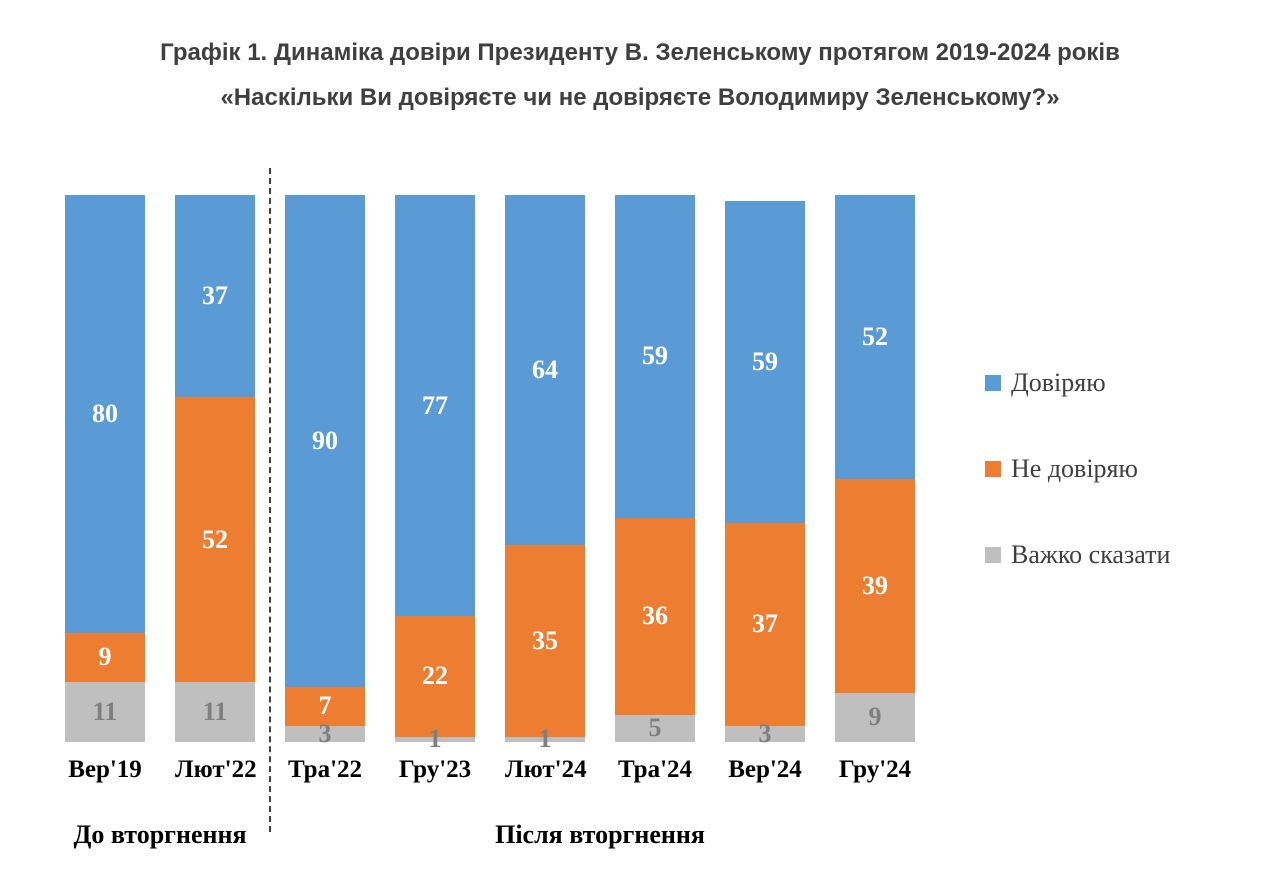  I want to click on bar-stack: 59 36 5, so click(655, 468).